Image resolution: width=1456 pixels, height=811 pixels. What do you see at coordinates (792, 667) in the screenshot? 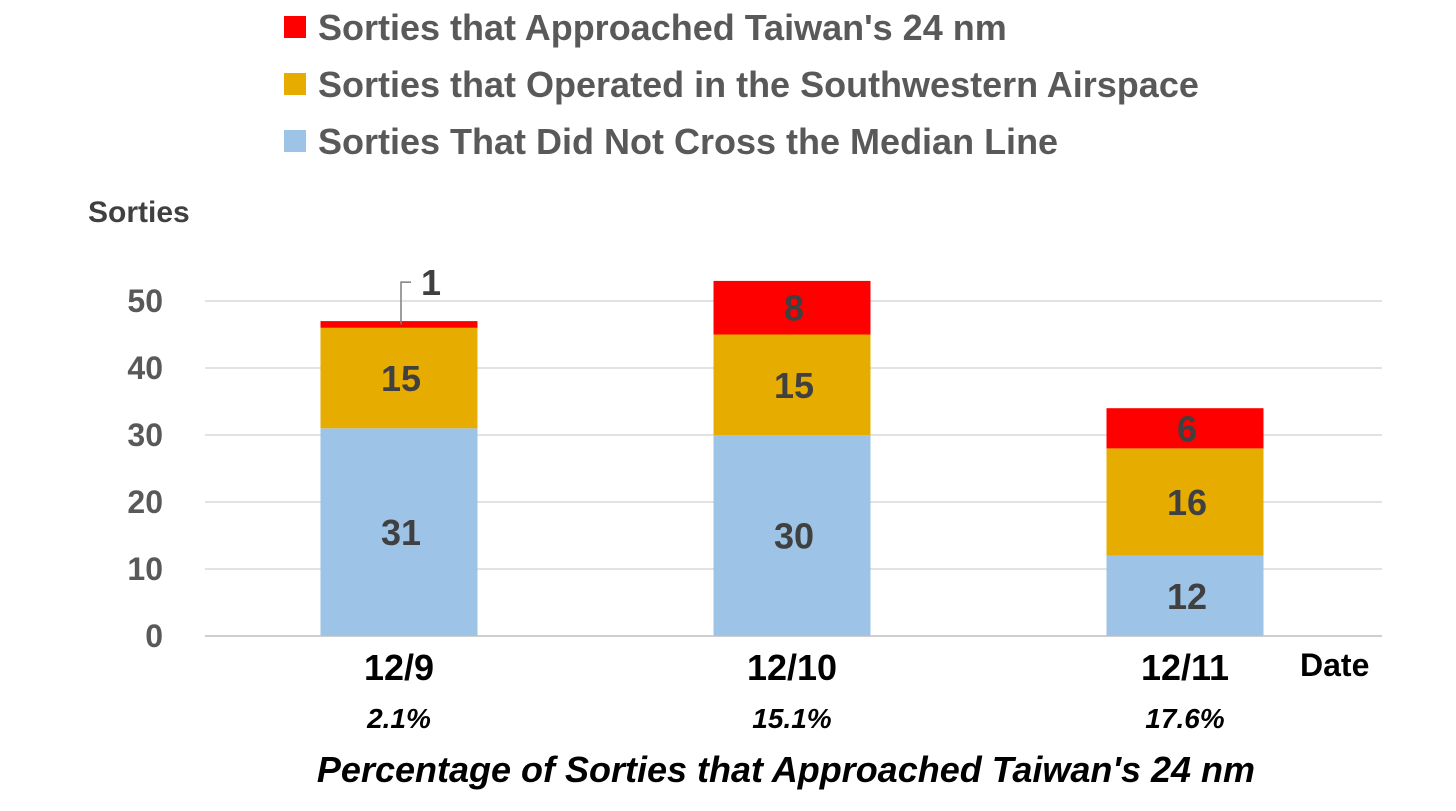
I see `x-tick-label: 12/10` at bounding box center [792, 667].